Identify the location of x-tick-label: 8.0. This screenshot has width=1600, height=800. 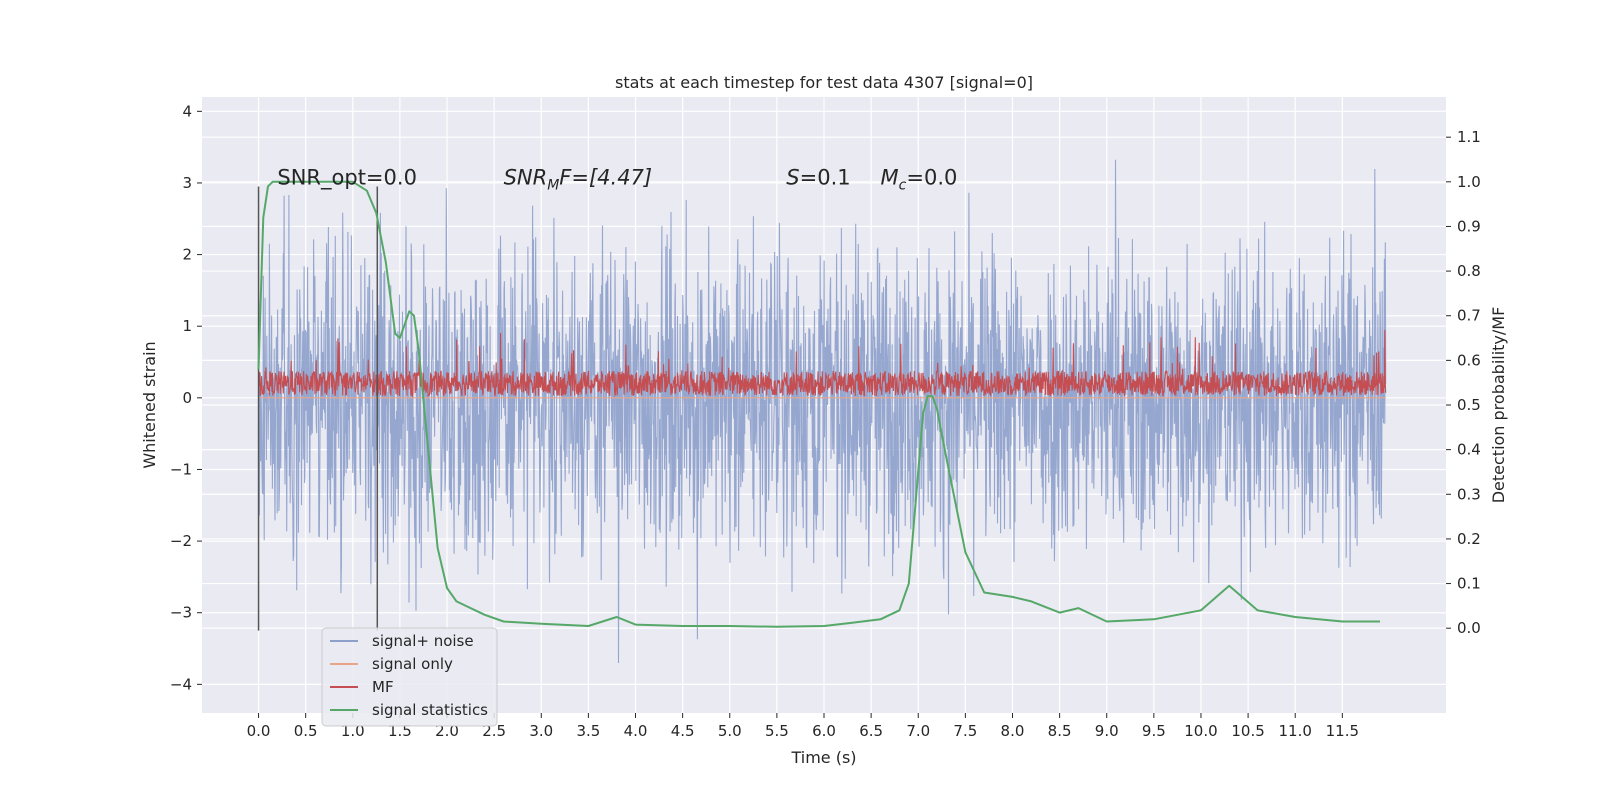
(1013, 731).